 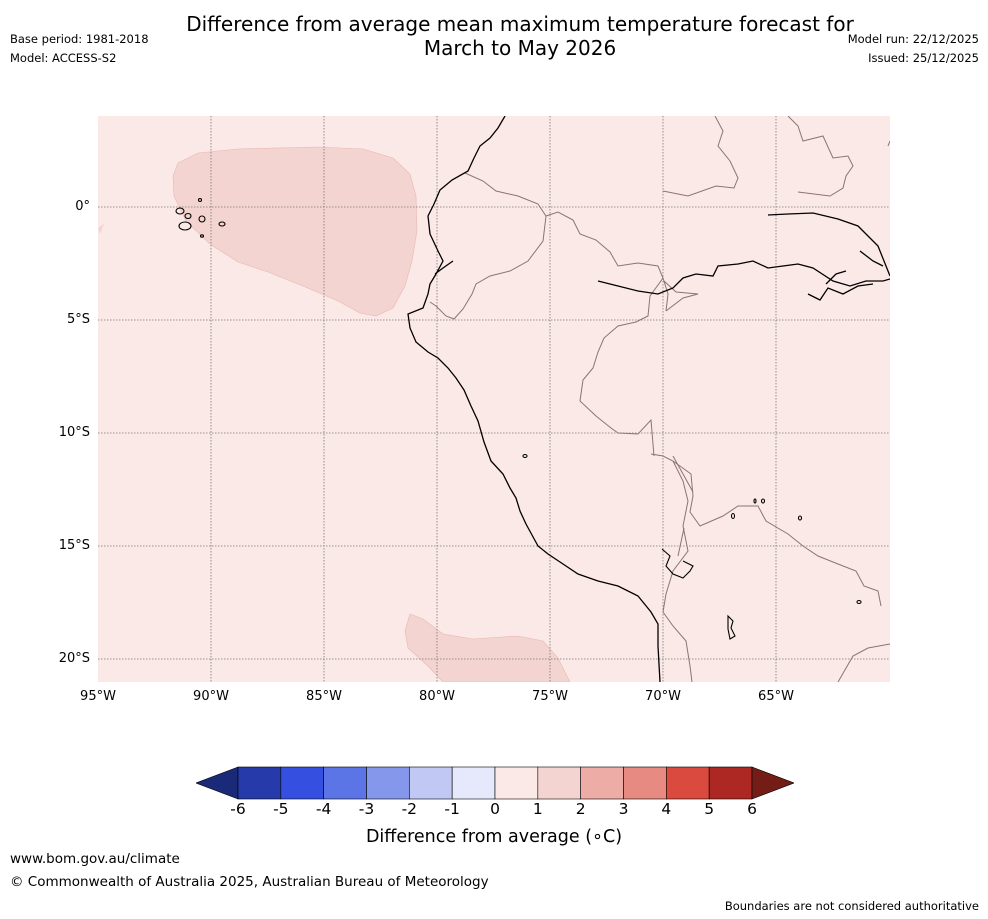 I want to click on anomaly-region-galapagos, so click(x=295, y=231).